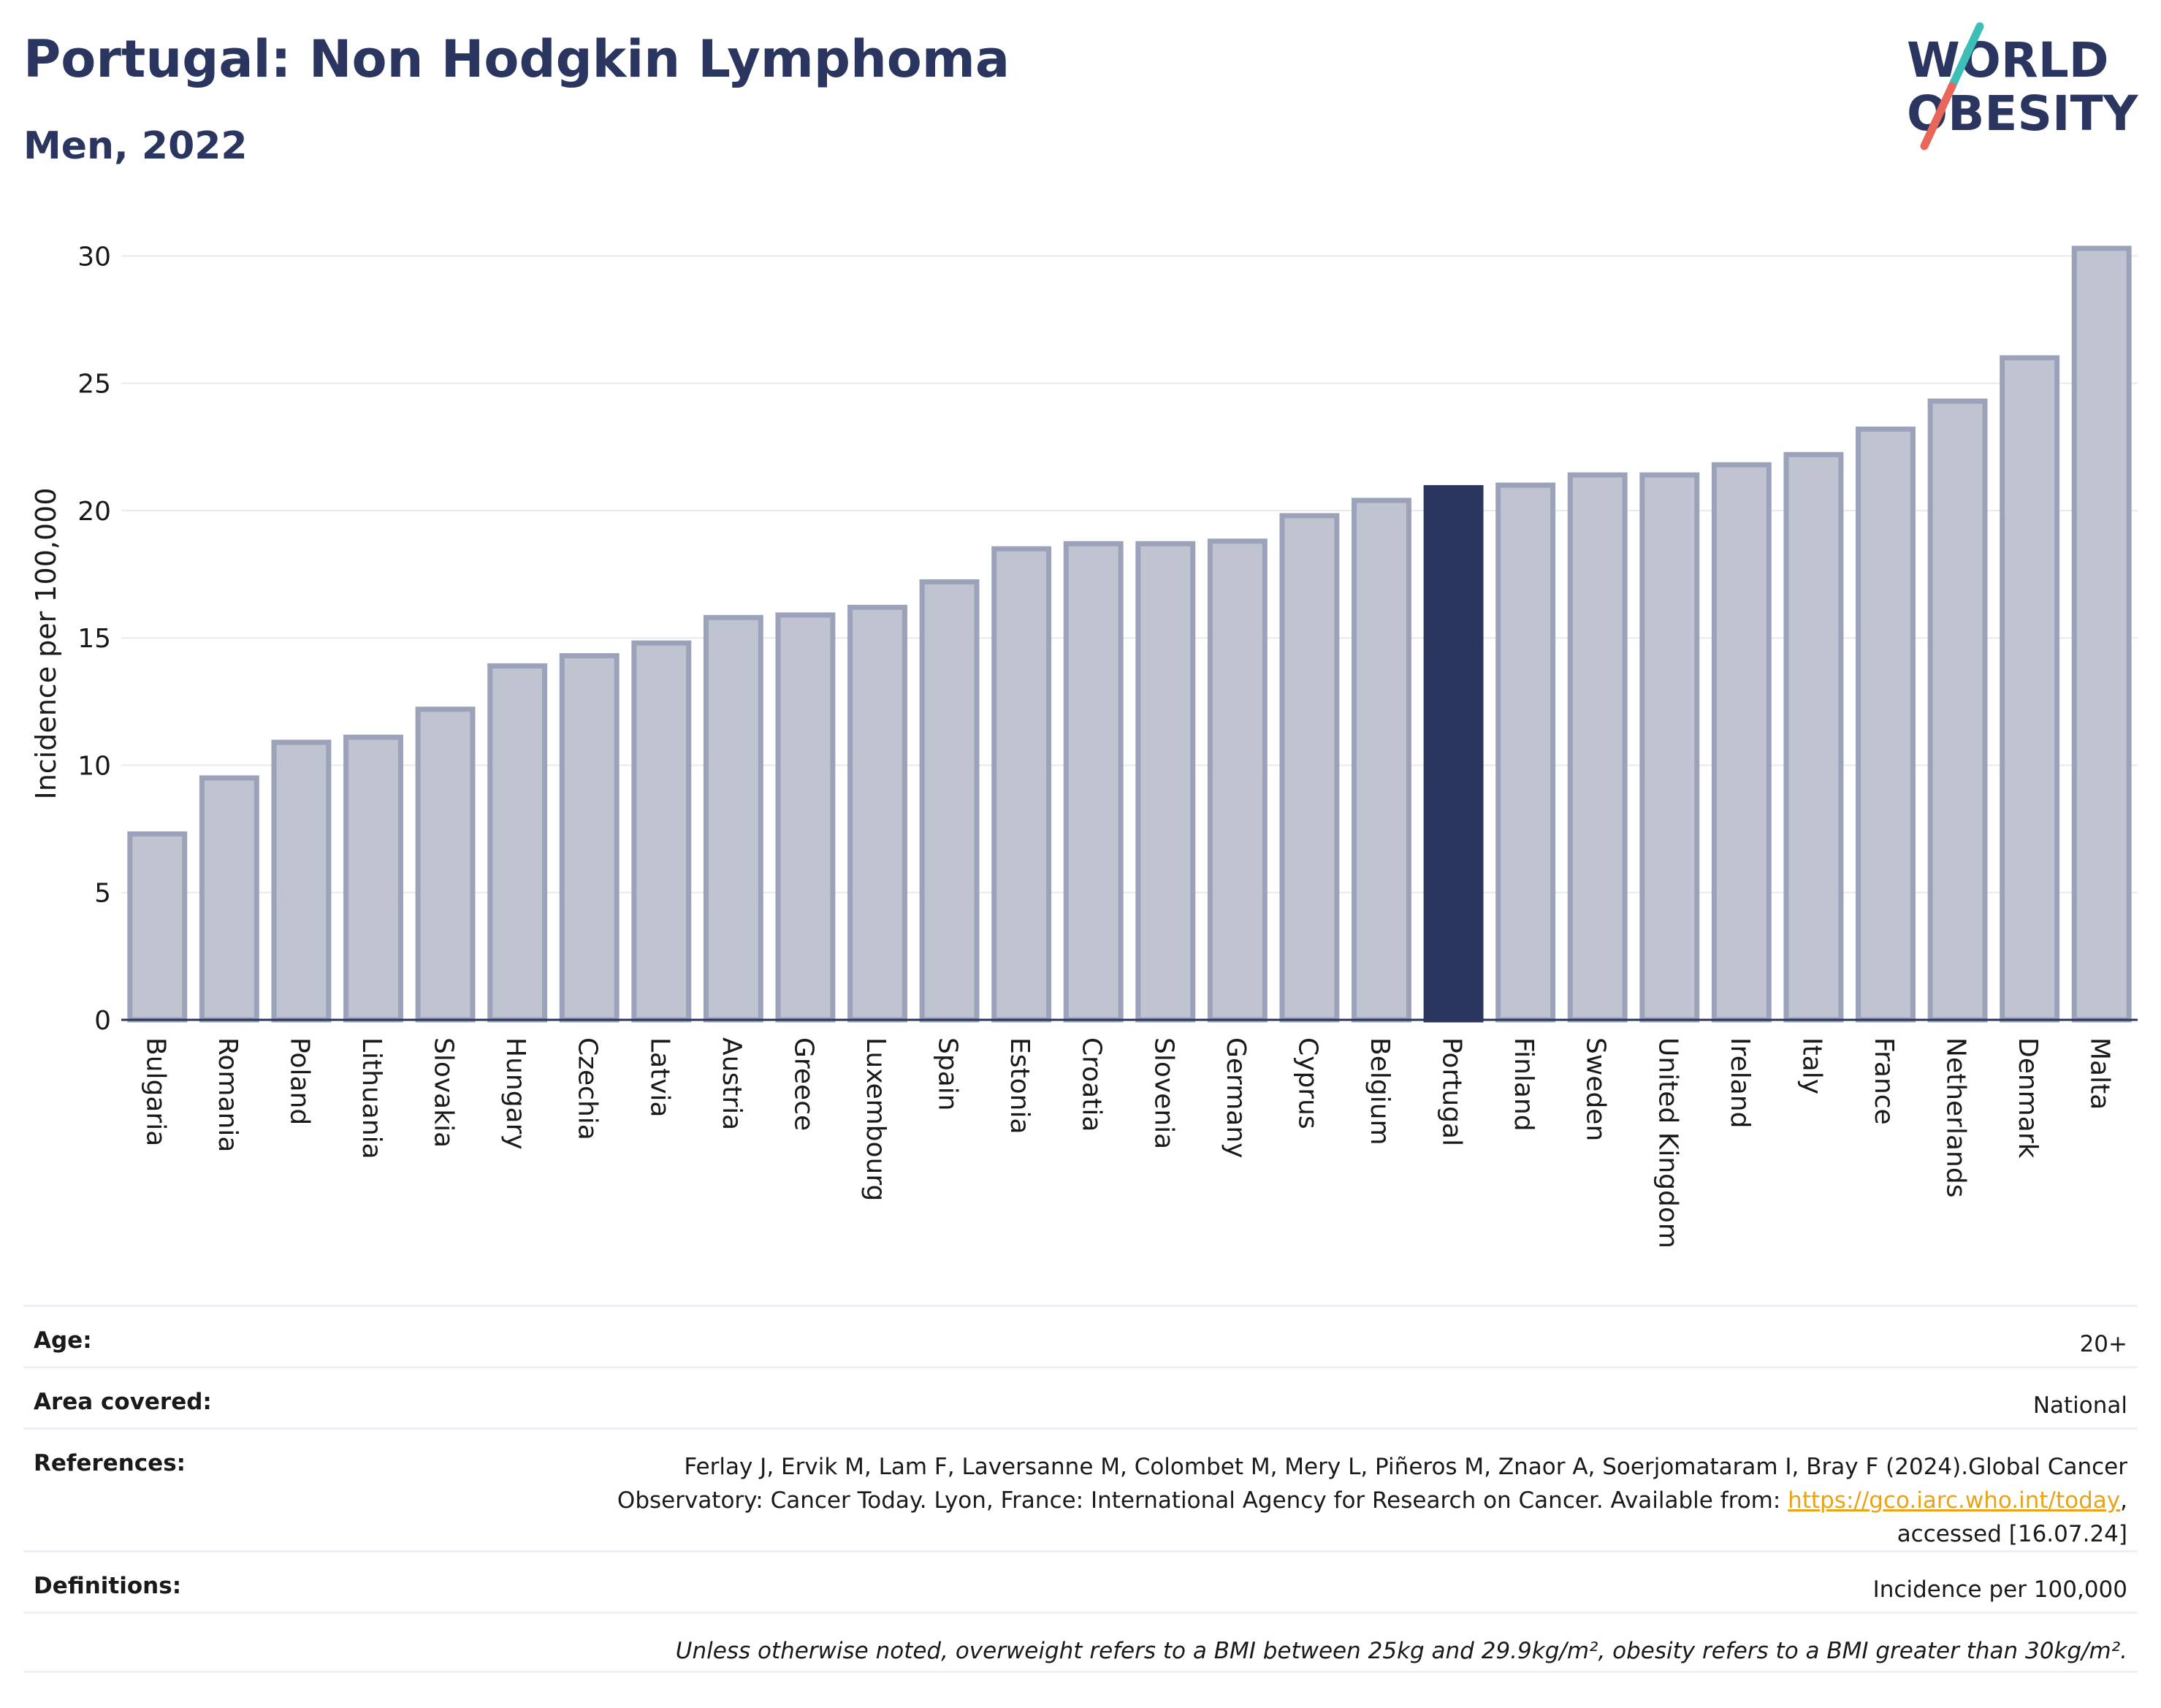  Describe the element at coordinates (1886, 724) in the screenshot. I see `bar-france` at that location.